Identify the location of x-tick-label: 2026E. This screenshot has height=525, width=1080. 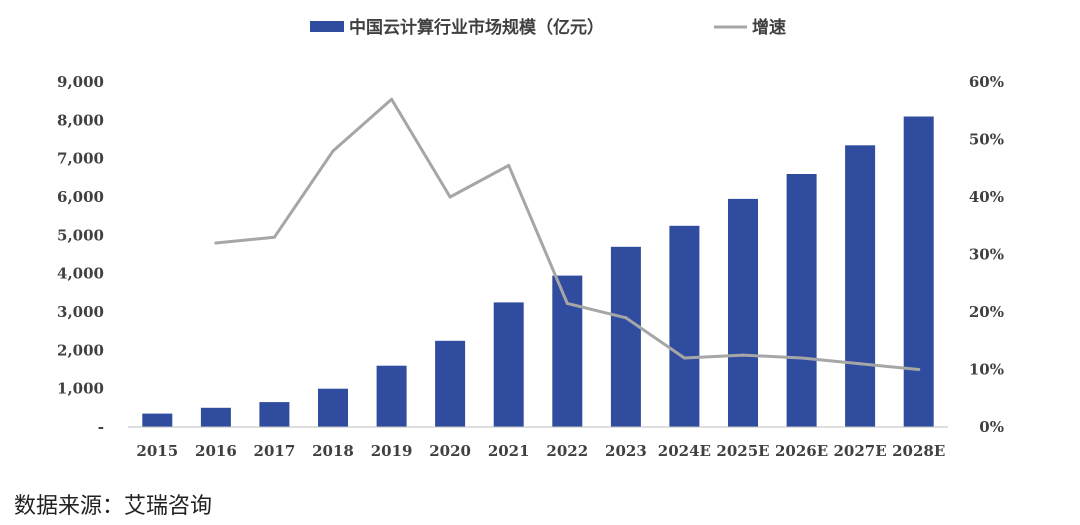
(801, 451).